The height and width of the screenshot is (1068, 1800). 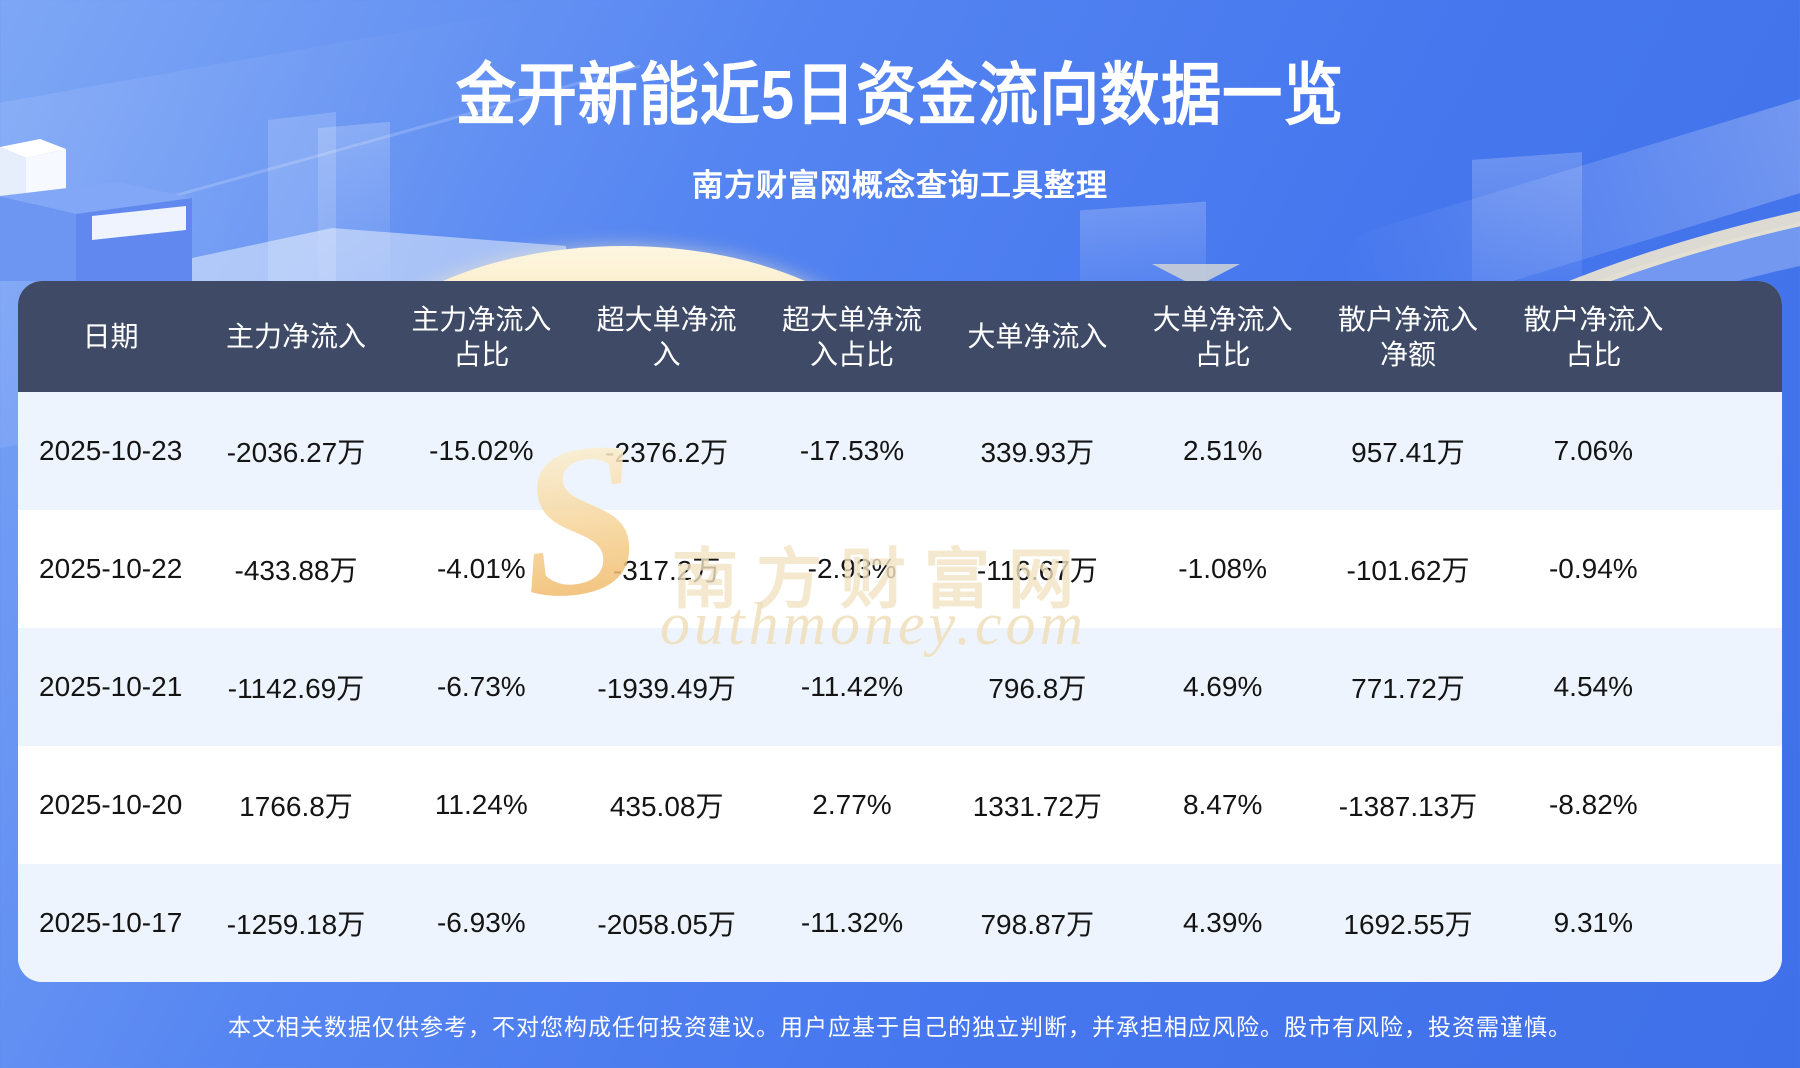 I want to click on table-cell: -101.62万, so click(x=1408, y=570).